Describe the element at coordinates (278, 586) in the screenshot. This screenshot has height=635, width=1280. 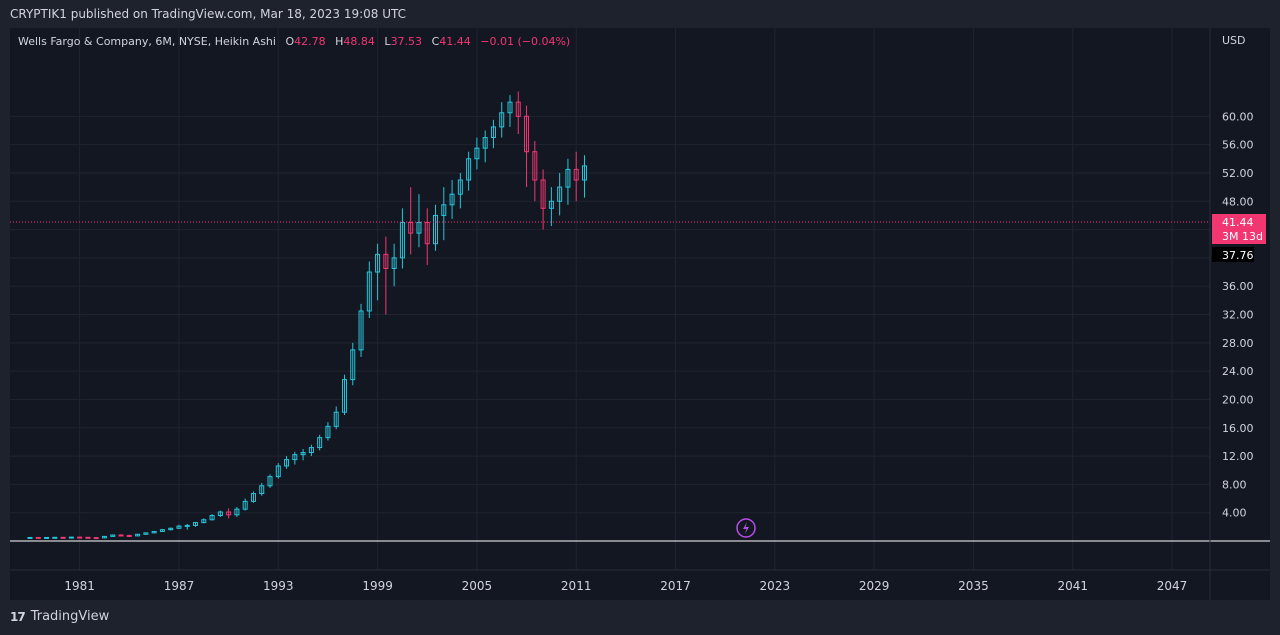
I see `time-tick-label: 1993` at that location.